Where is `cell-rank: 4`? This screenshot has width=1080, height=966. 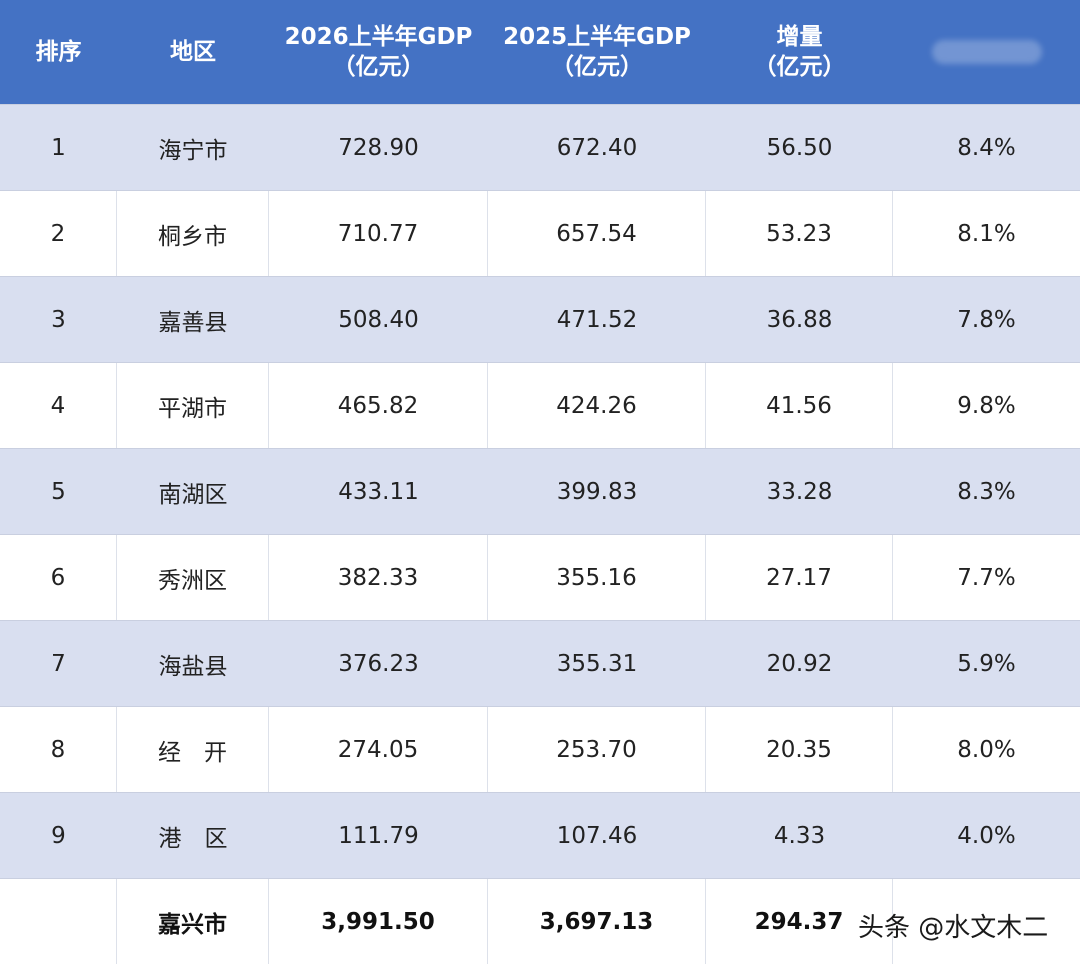
cell-rank: 4 is located at coordinates (58, 405).